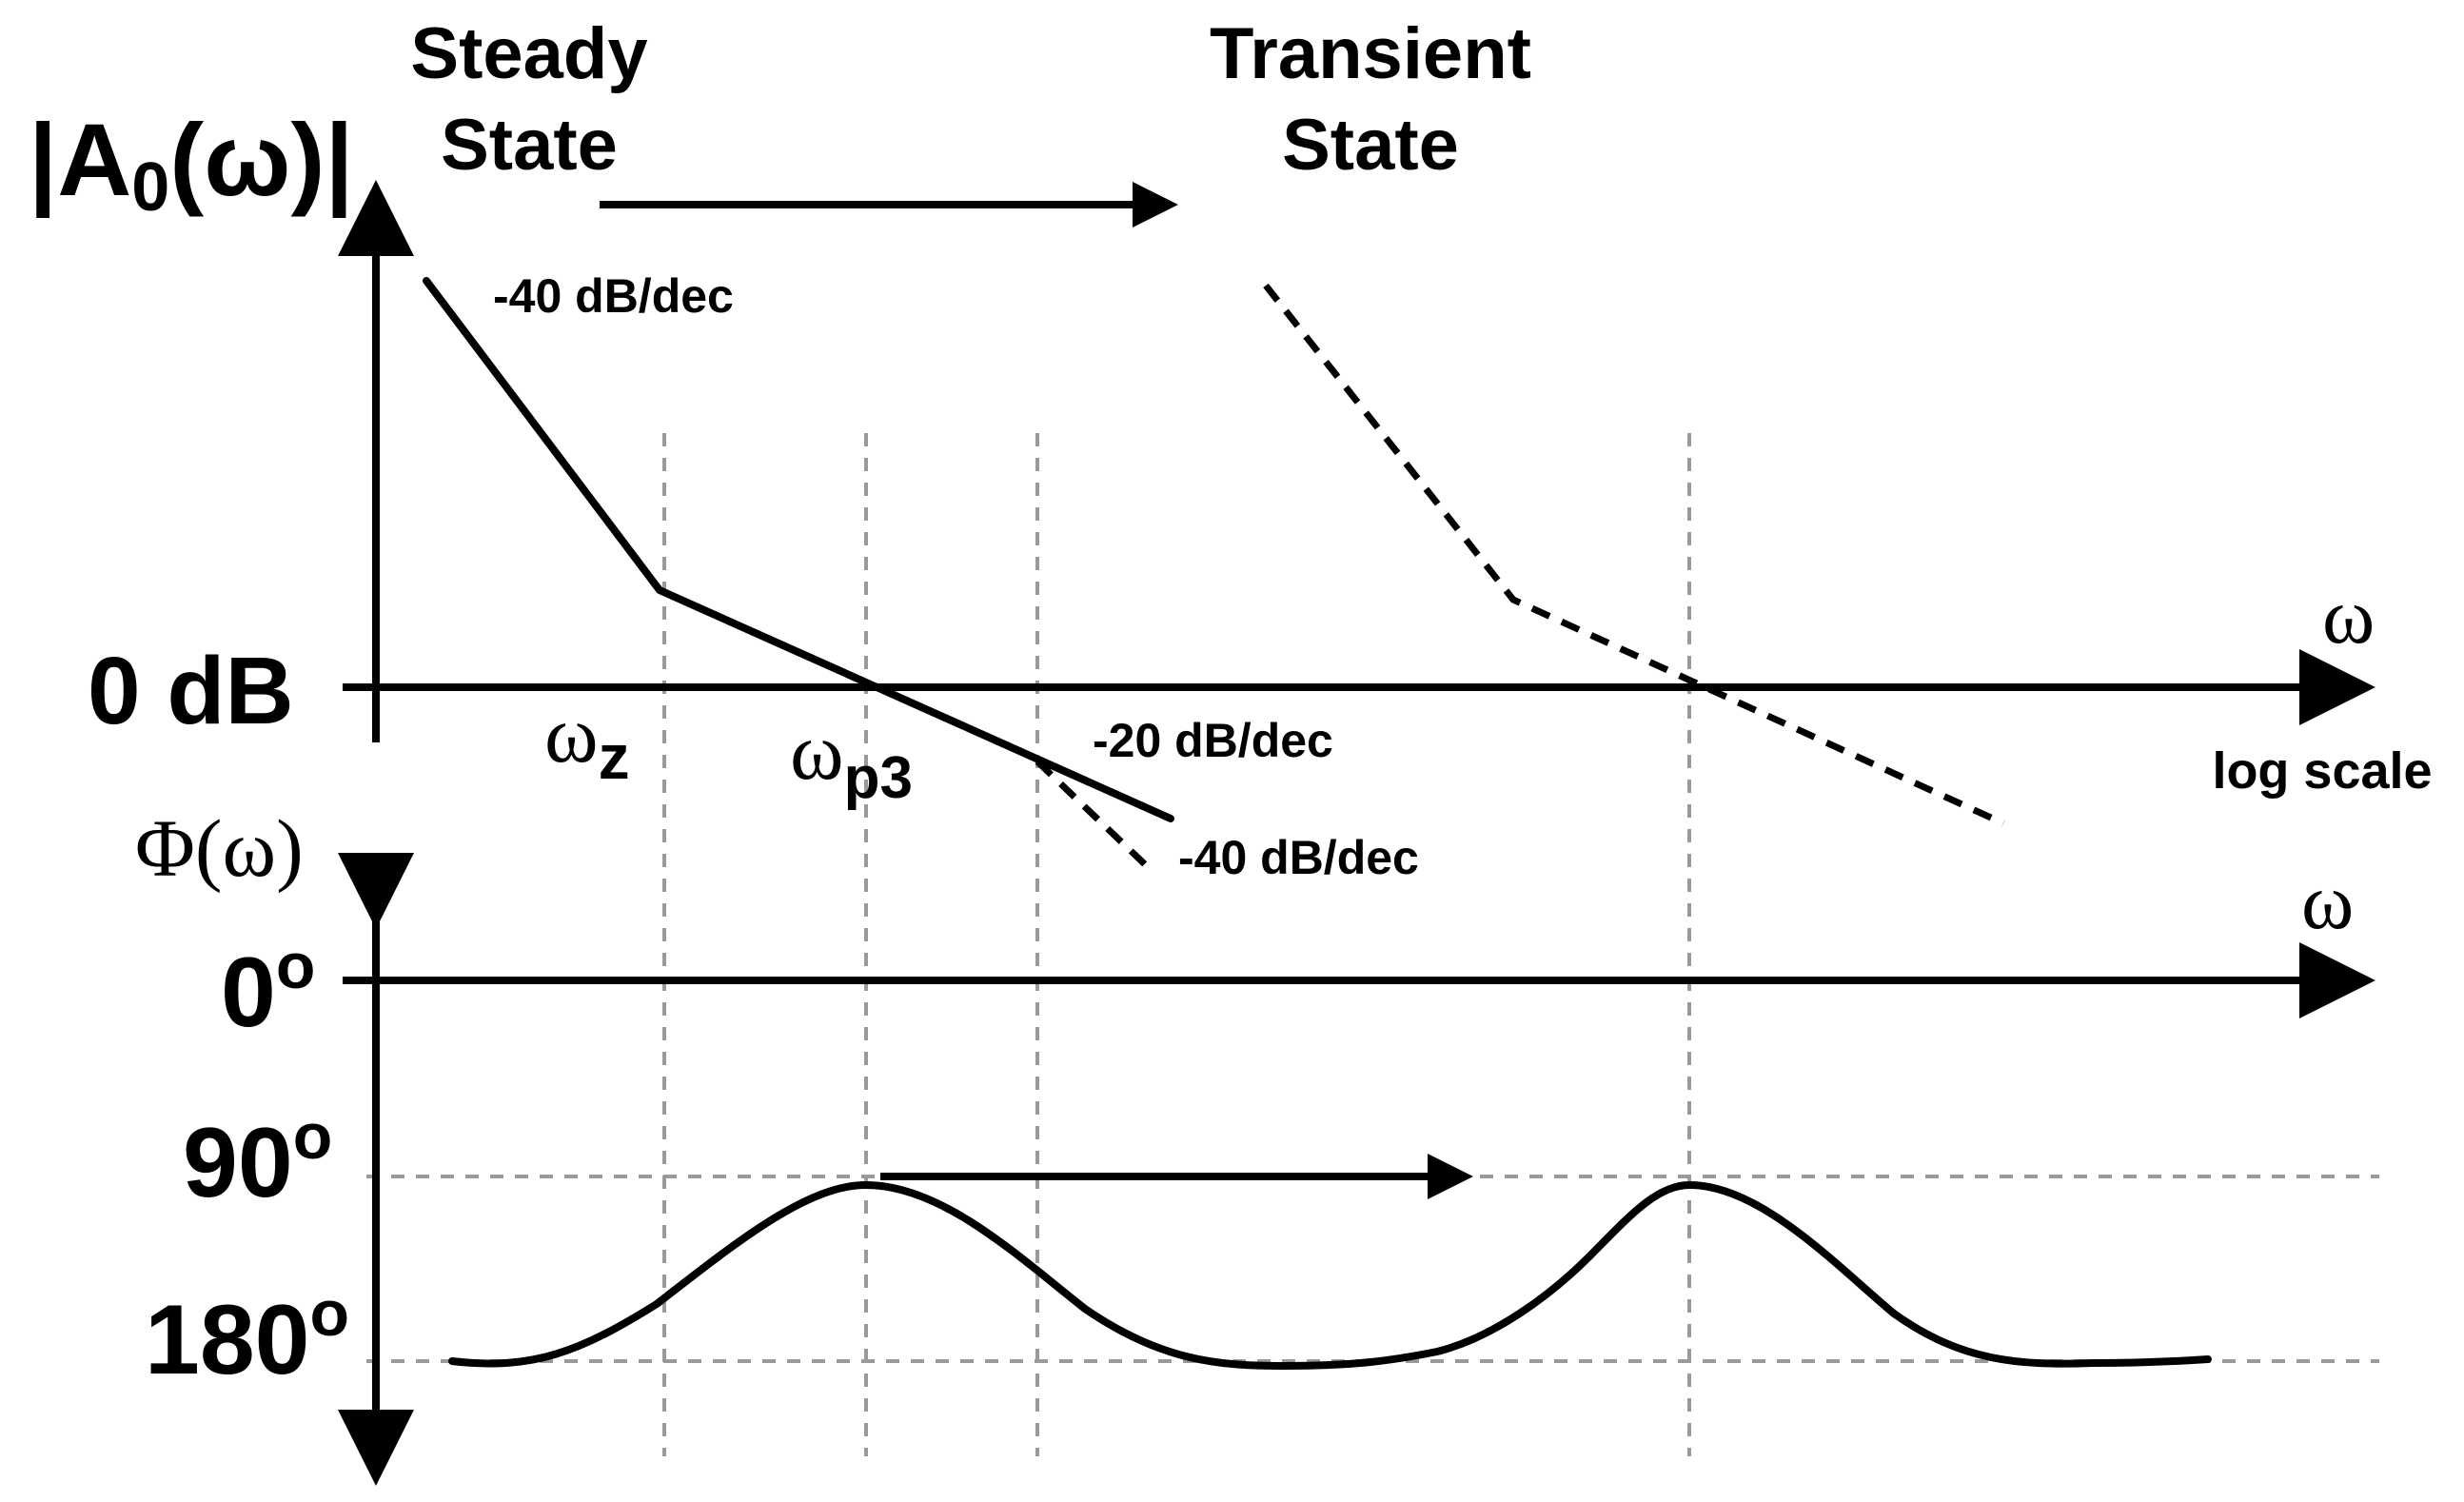  I want to click on omega-magnitude-axis-label: ω, so click(2348, 616).